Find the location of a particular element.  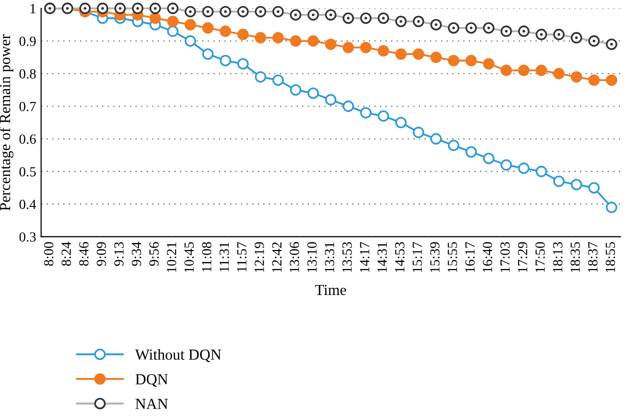

x-tick-label: 18:13 is located at coordinates (557, 257).